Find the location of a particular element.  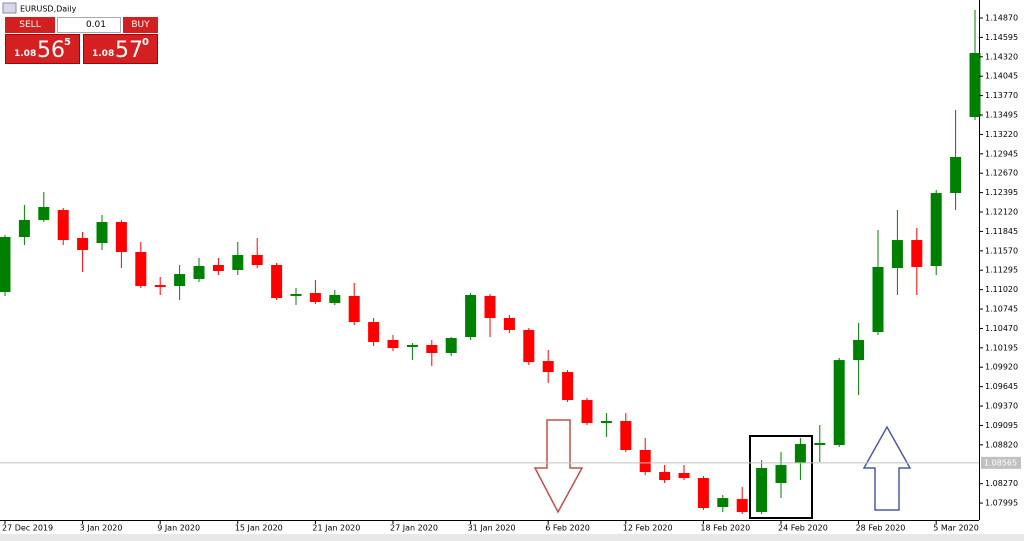

sell-button: SELL is located at coordinates (30, 25).